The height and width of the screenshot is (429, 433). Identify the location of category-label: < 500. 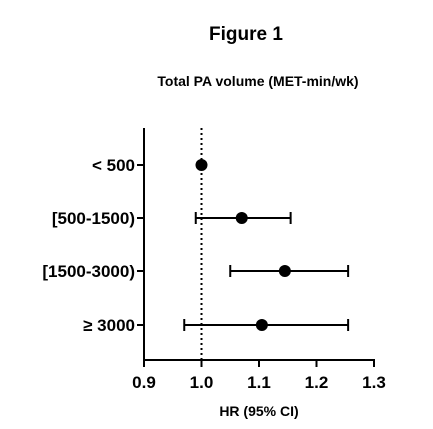
(113, 165).